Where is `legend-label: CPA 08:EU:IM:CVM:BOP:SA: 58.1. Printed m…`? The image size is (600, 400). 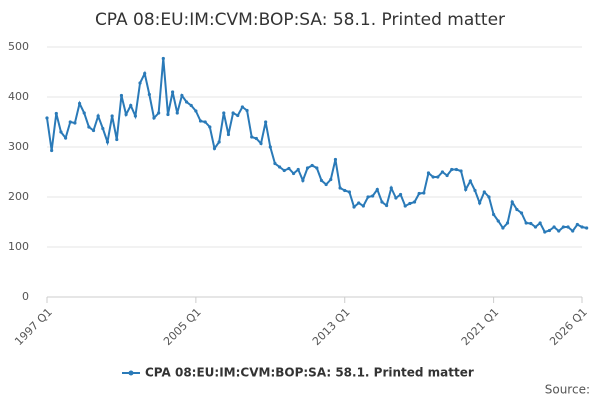
legend-label: CPA 08:EU:IM:CVM:BOP:SA: 58.1. Printed m… is located at coordinates (309, 373).